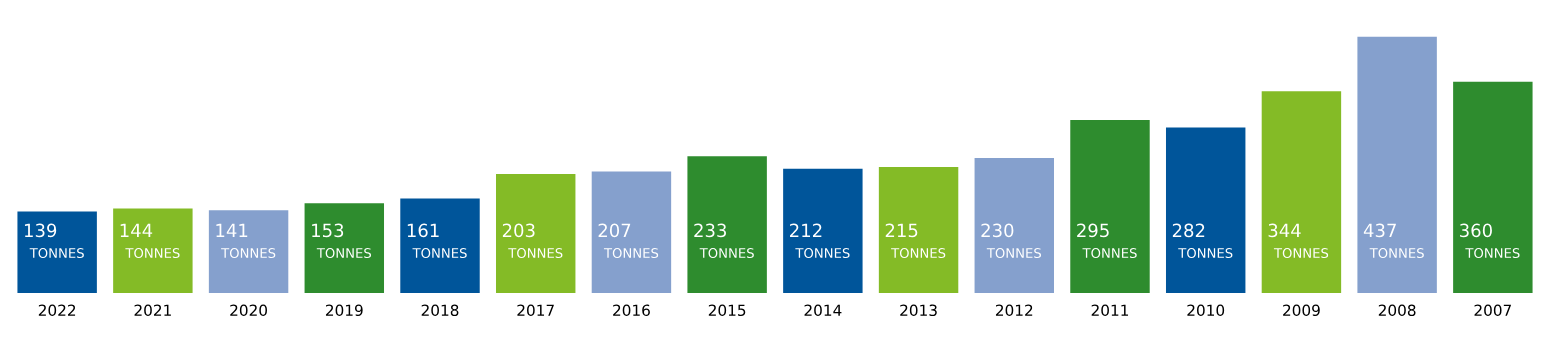 The image size is (1550, 342). What do you see at coordinates (437, 241) in the screenshot?
I see `data-label: 161 TONNES` at bounding box center [437, 241].